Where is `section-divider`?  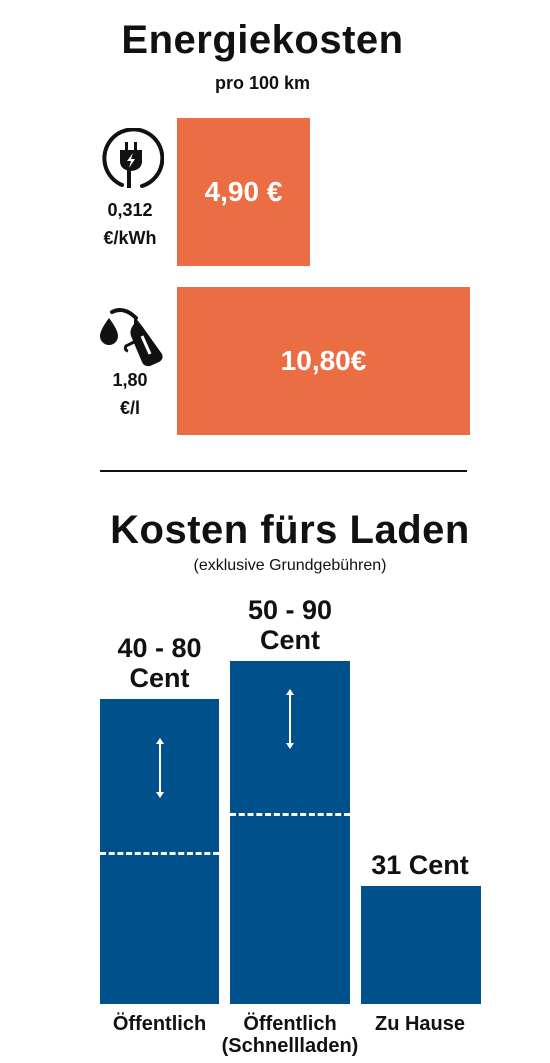 section-divider is located at coordinates (283, 471).